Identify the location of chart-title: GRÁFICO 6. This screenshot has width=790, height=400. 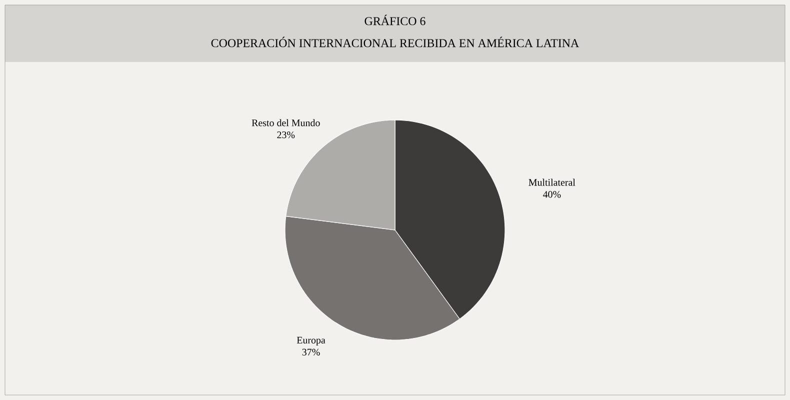
(395, 20).